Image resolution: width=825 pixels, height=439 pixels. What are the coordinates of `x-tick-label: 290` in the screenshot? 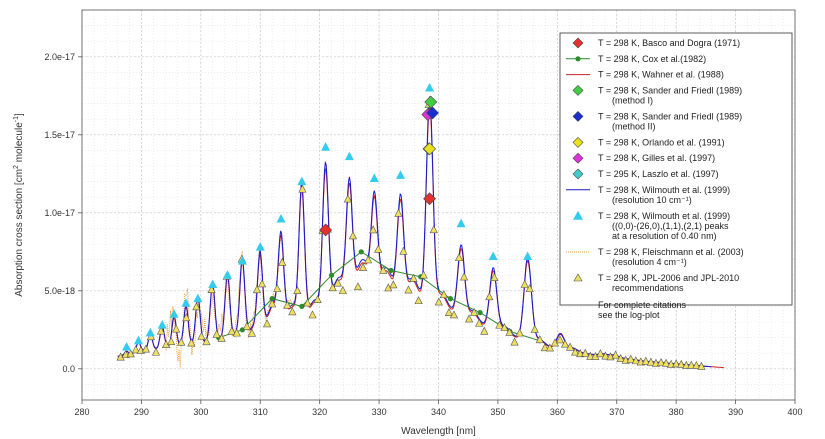 It's located at (141, 412).